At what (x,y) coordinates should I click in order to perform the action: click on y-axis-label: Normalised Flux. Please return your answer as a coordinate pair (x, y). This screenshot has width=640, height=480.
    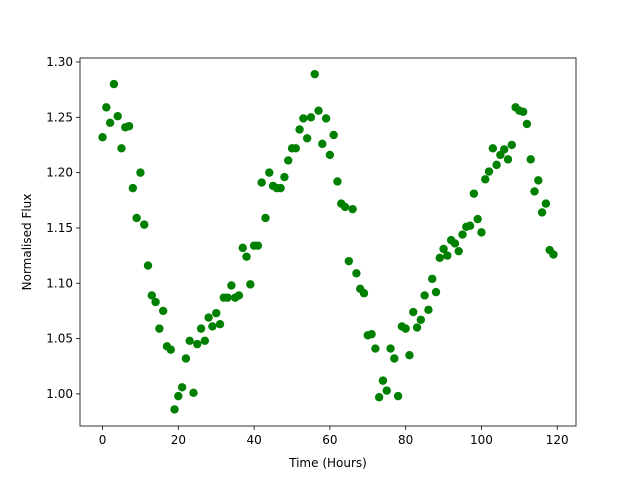
    Looking at the image, I should click on (27, 242).